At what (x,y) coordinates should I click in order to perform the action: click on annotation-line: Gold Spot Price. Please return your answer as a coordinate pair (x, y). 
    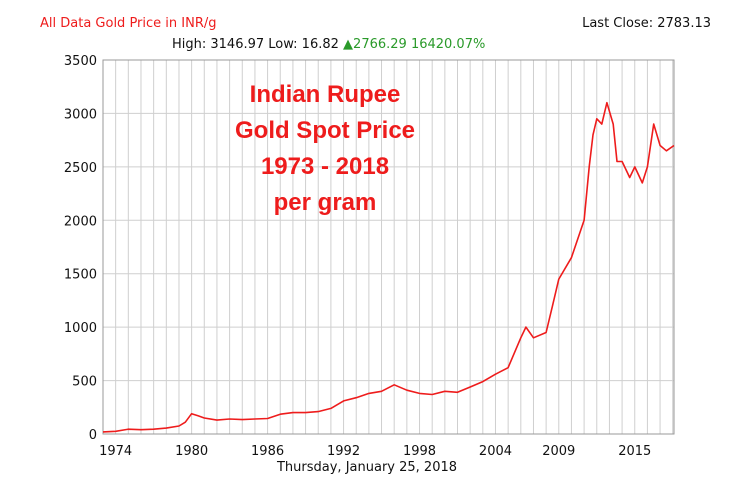
    Looking at the image, I should click on (325, 130).